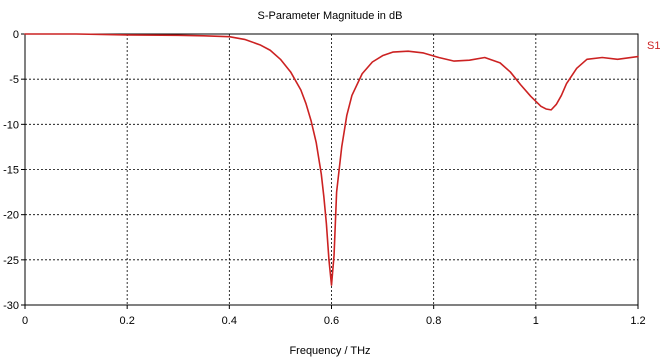  What do you see at coordinates (330, 16) in the screenshot?
I see `chart-title: S-Parameter Magnitude in dB` at bounding box center [330, 16].